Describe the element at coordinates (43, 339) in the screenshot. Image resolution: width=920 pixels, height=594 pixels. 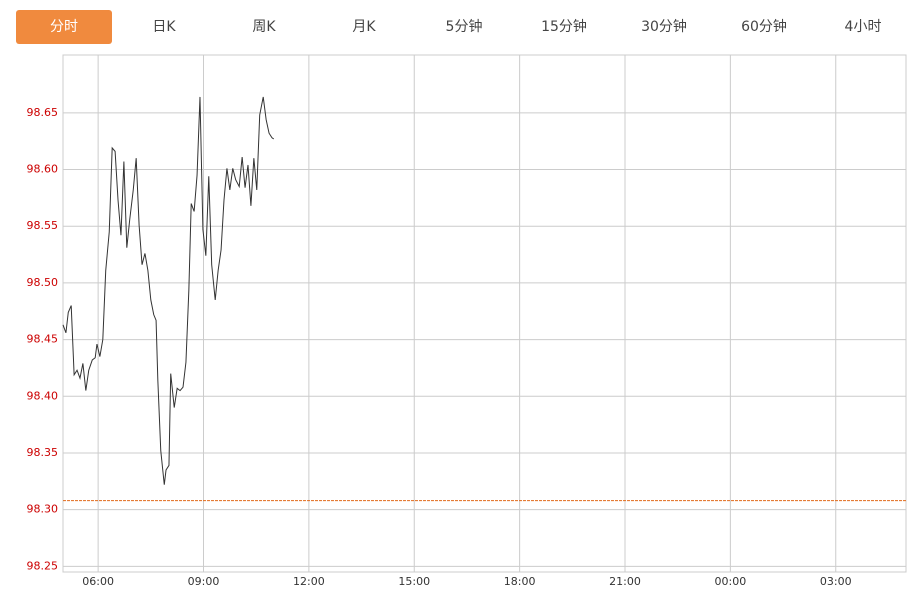
I see `y-tick-label: 98.45` at that location.